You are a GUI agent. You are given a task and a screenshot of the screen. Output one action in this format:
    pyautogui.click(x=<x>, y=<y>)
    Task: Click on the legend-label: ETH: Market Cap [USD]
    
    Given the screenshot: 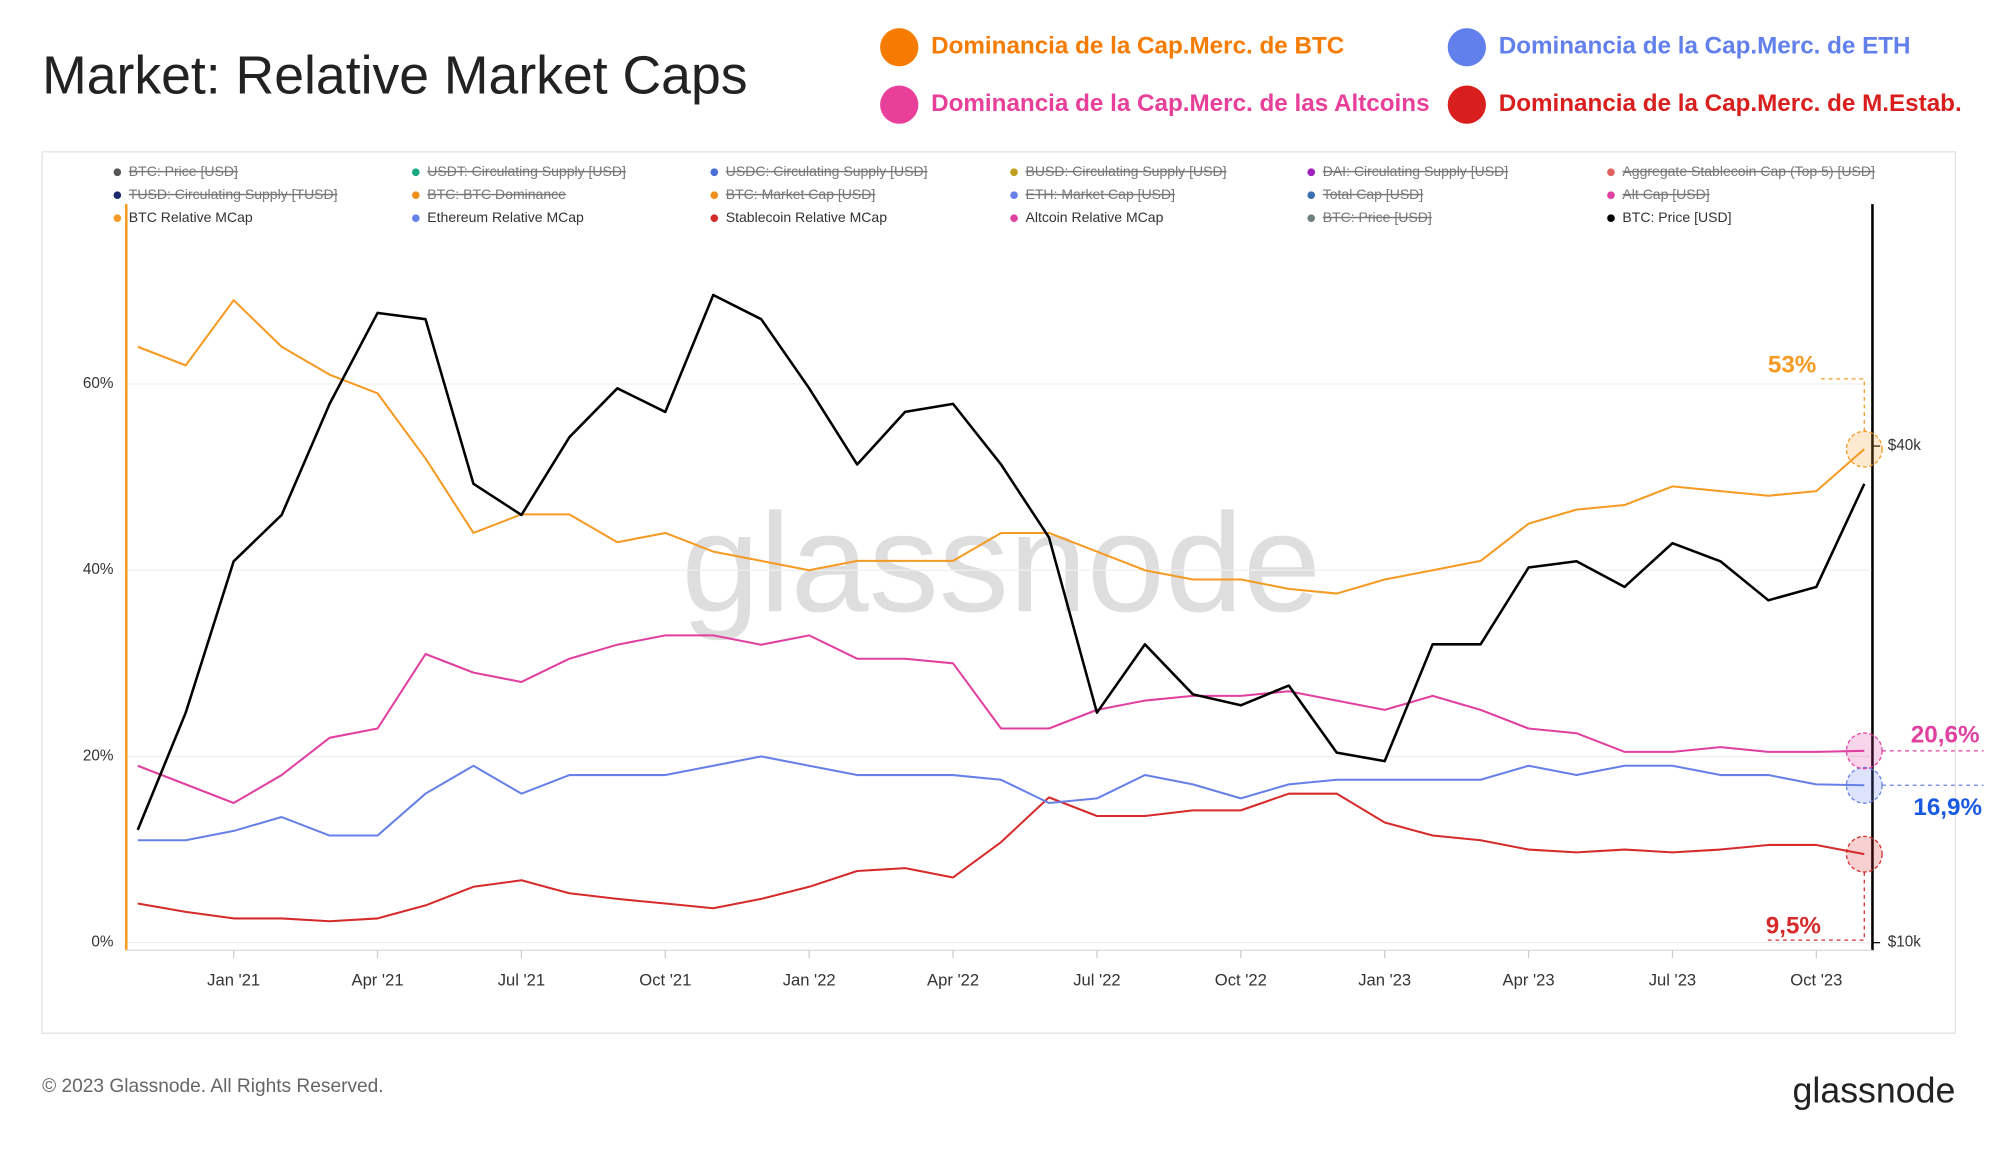 What is the action you would take?
    pyautogui.click(x=1101, y=194)
    